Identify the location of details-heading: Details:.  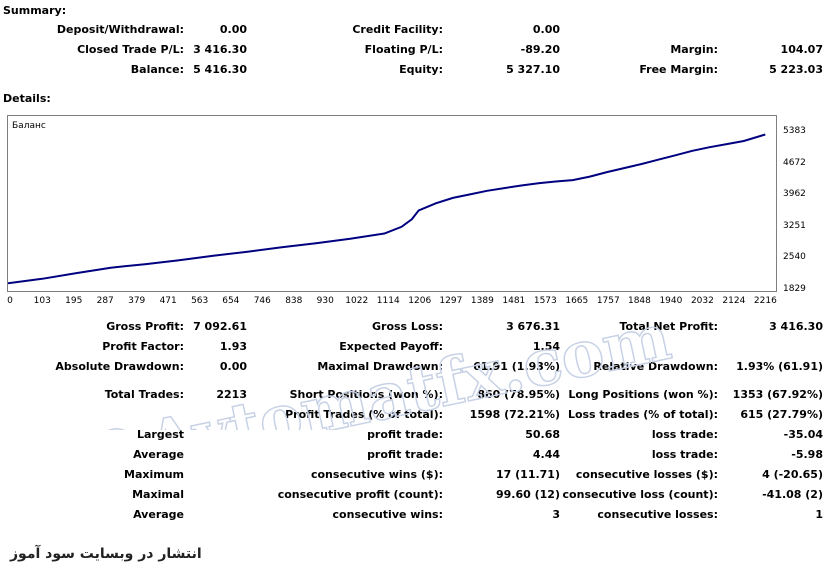
(27, 98).